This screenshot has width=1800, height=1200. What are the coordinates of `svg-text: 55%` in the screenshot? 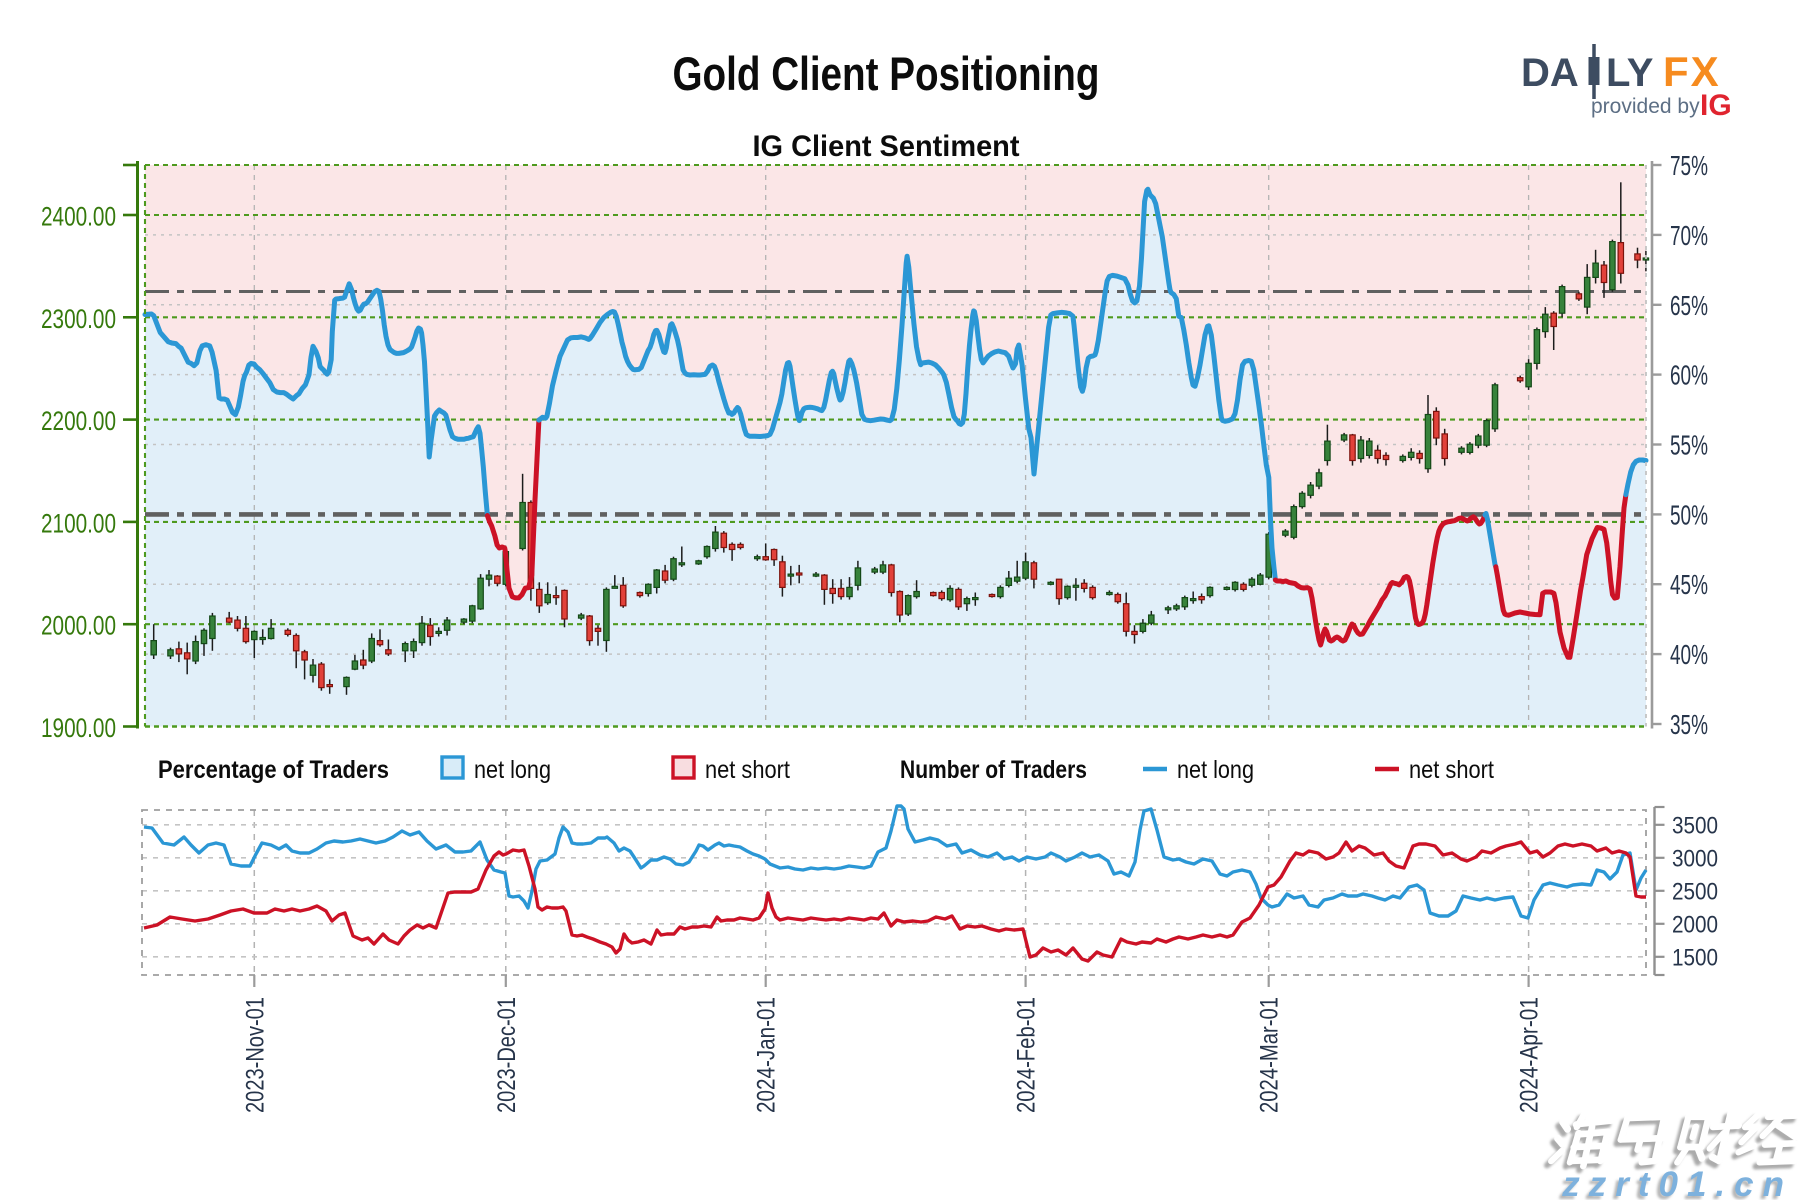 It's located at (1689, 445).